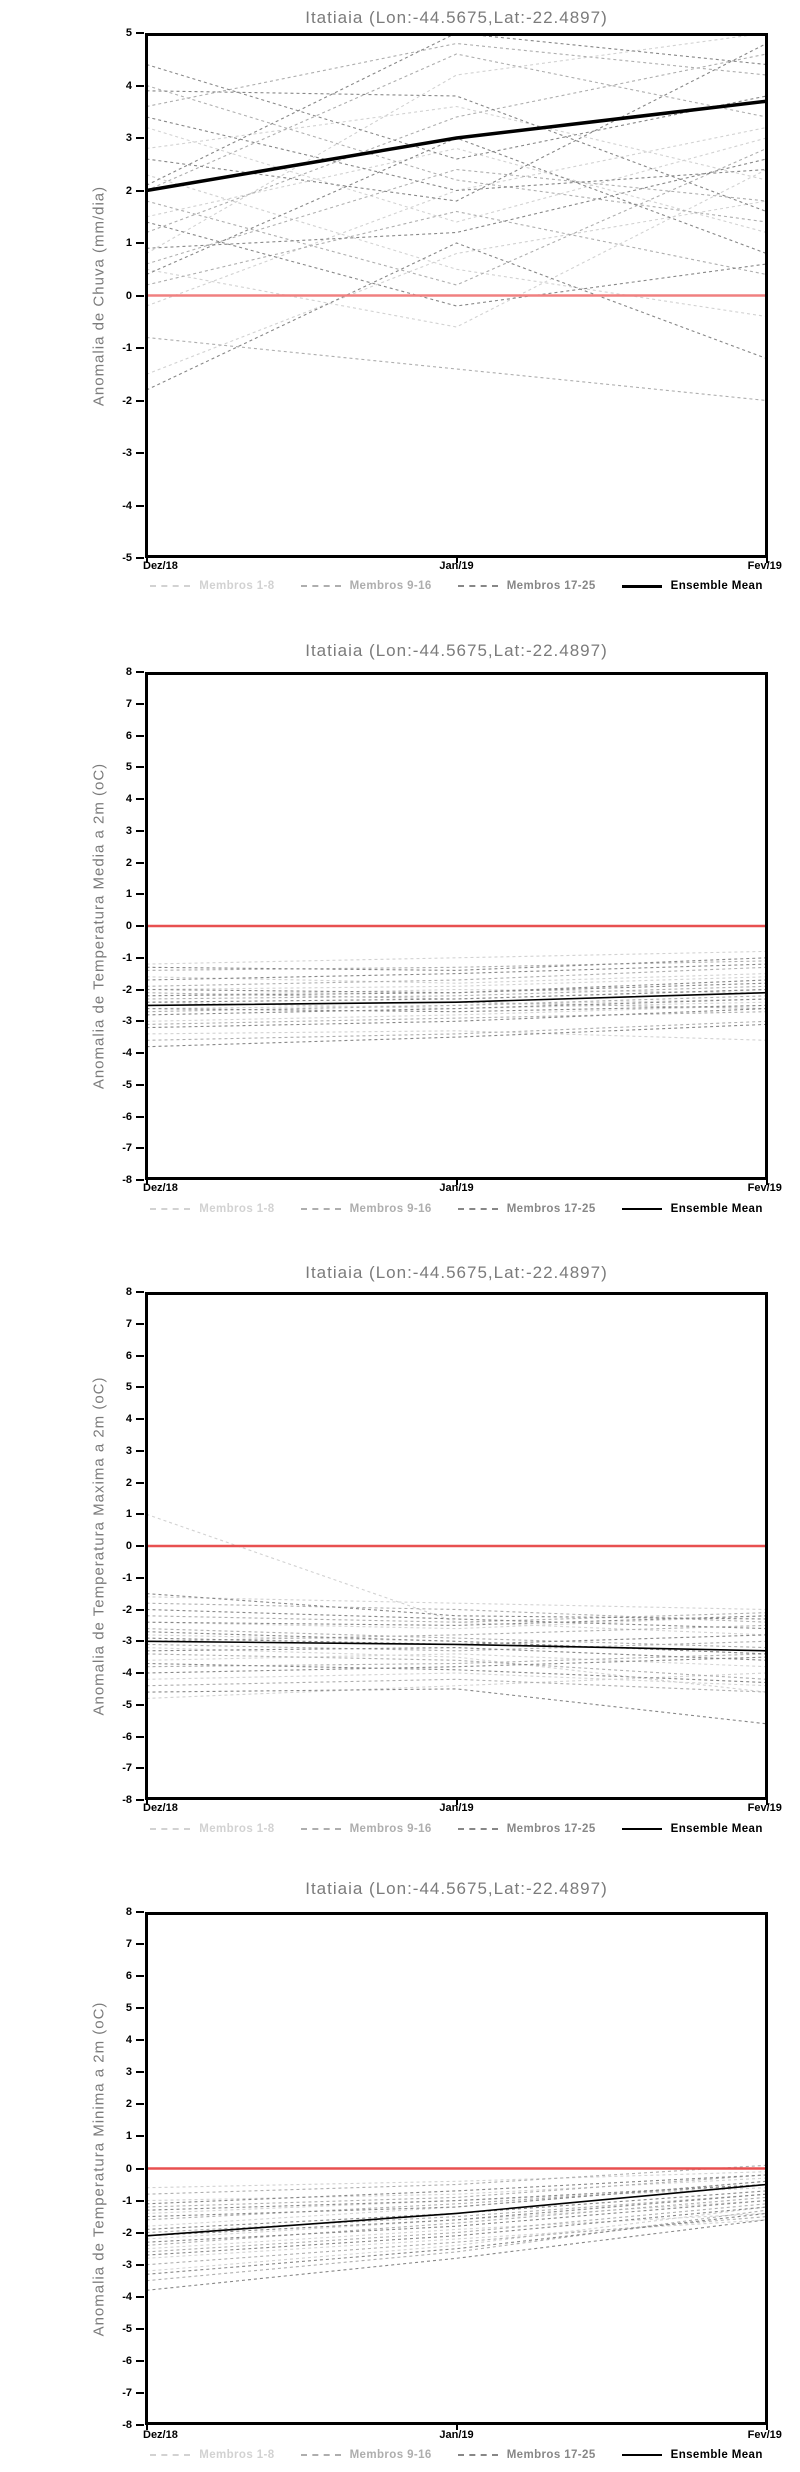  I want to click on legend-item: Membros 9-16, so click(366, 1209).